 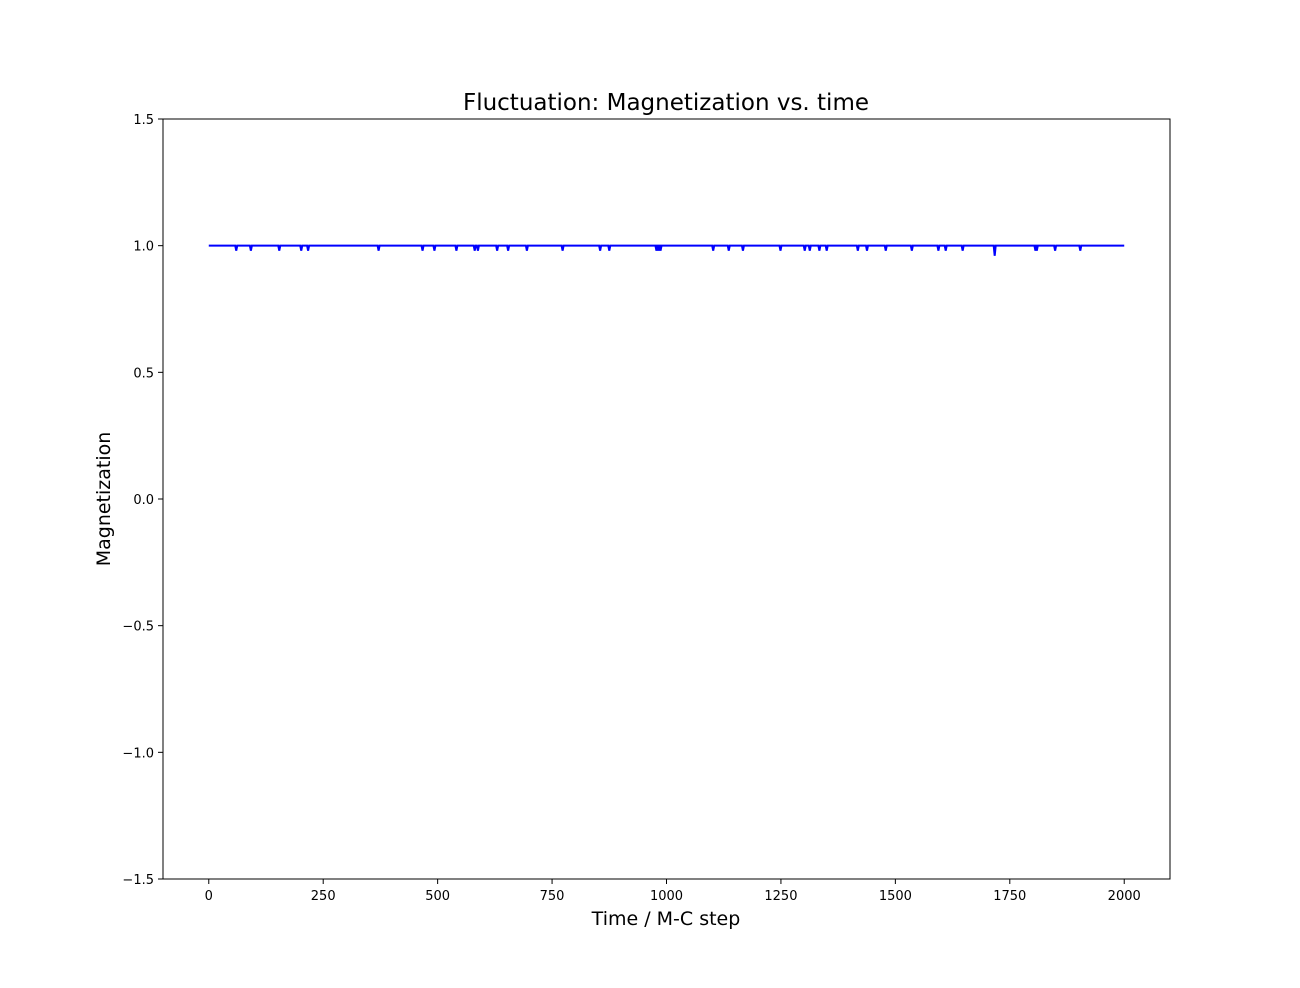 What do you see at coordinates (138, 880) in the screenshot?
I see `y-tick-label: −1.5` at bounding box center [138, 880].